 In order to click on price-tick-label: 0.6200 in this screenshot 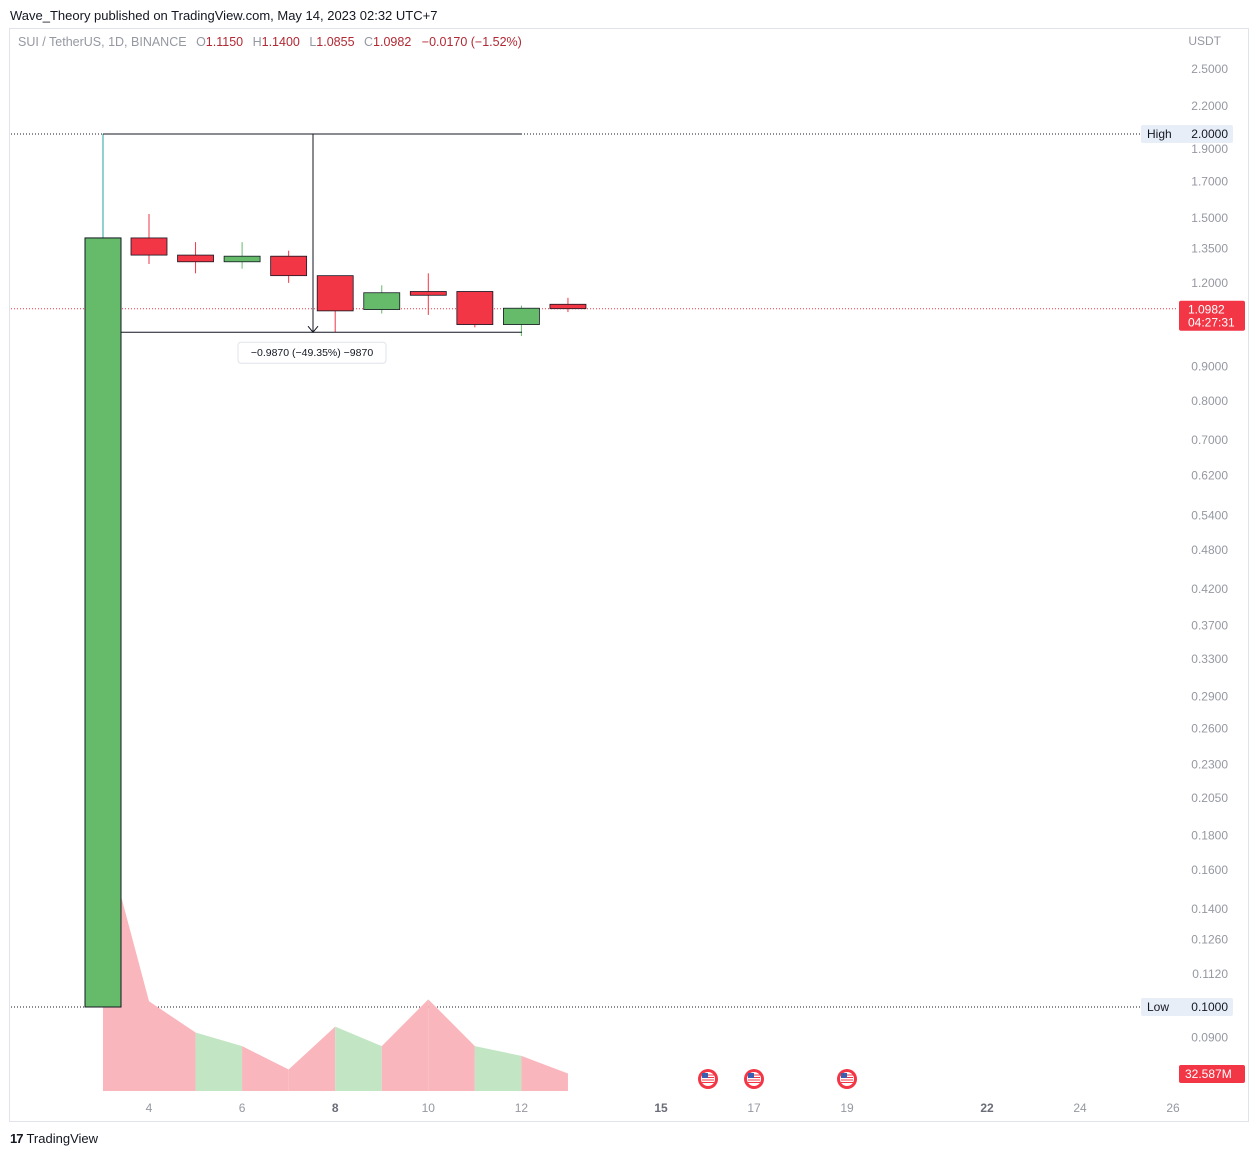, I will do `click(1209, 475)`.